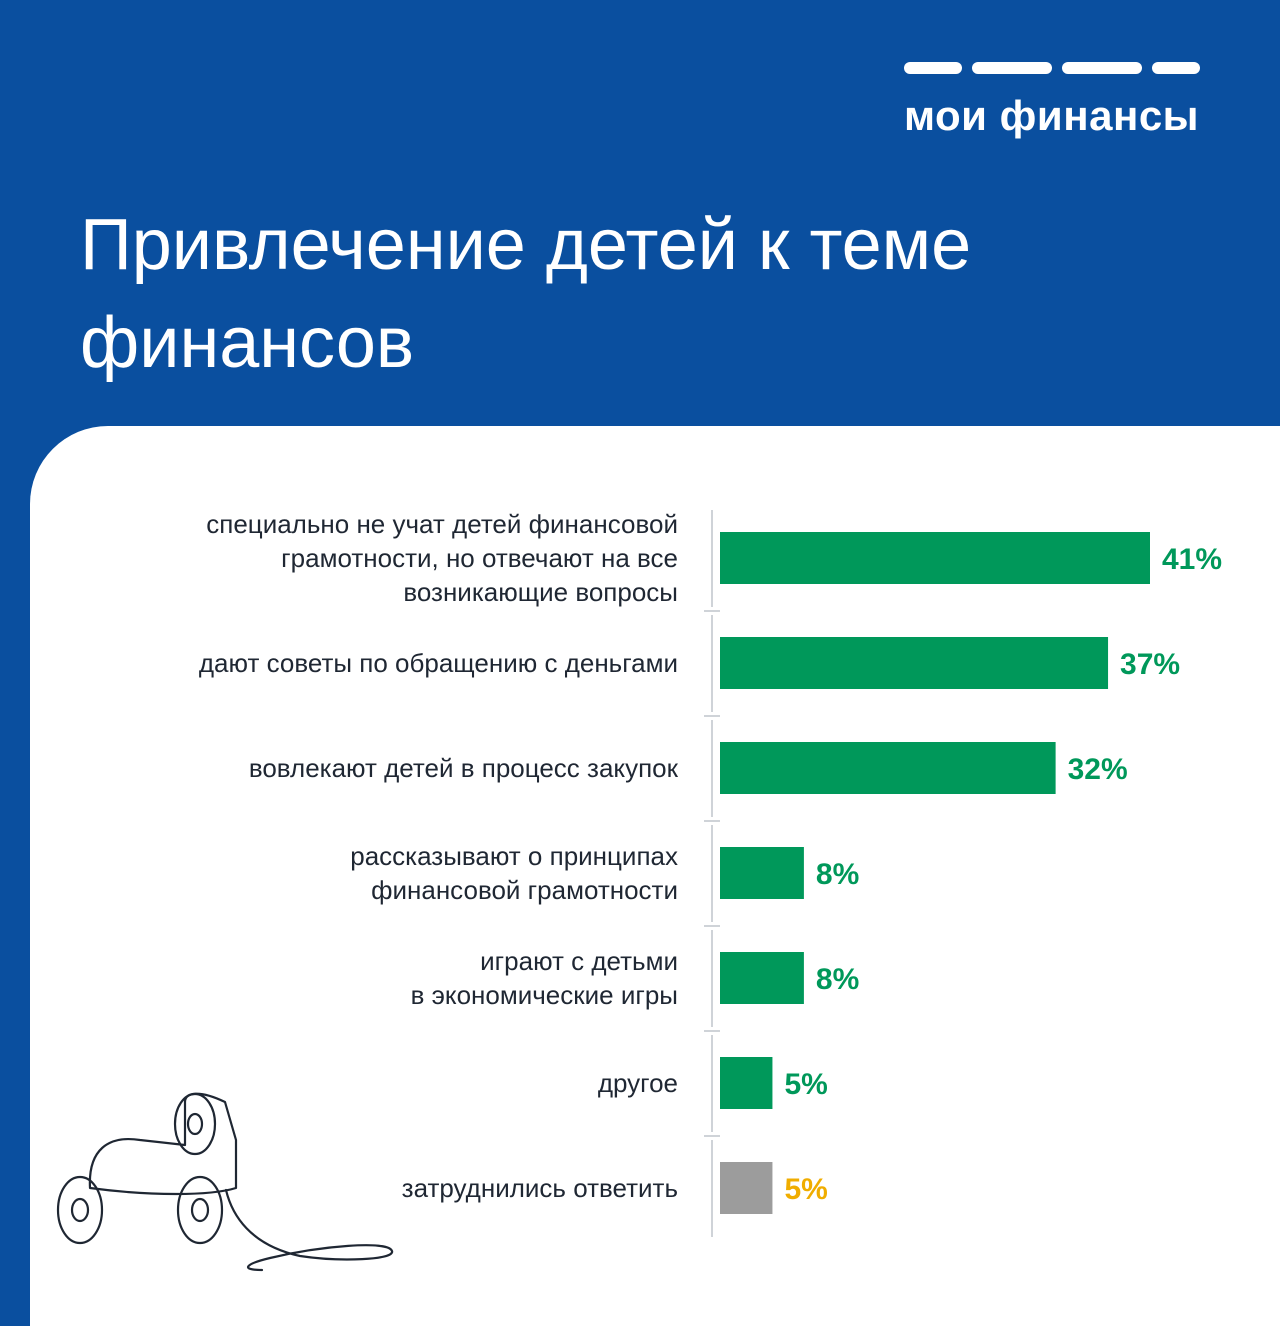 This screenshot has height=1326, width=1280. I want to click on category-label-line: грамотности, но отвечают на все, so click(479, 558).